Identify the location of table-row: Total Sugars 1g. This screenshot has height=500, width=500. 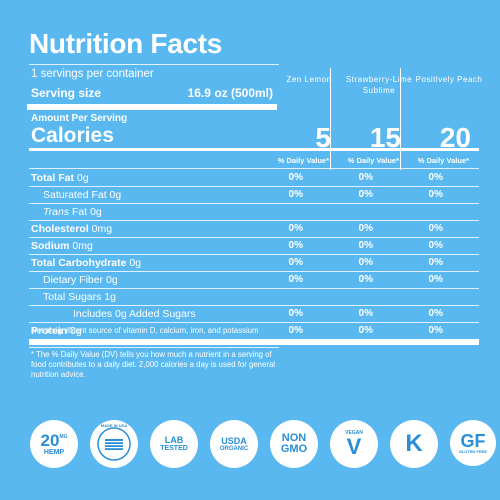
(259, 297).